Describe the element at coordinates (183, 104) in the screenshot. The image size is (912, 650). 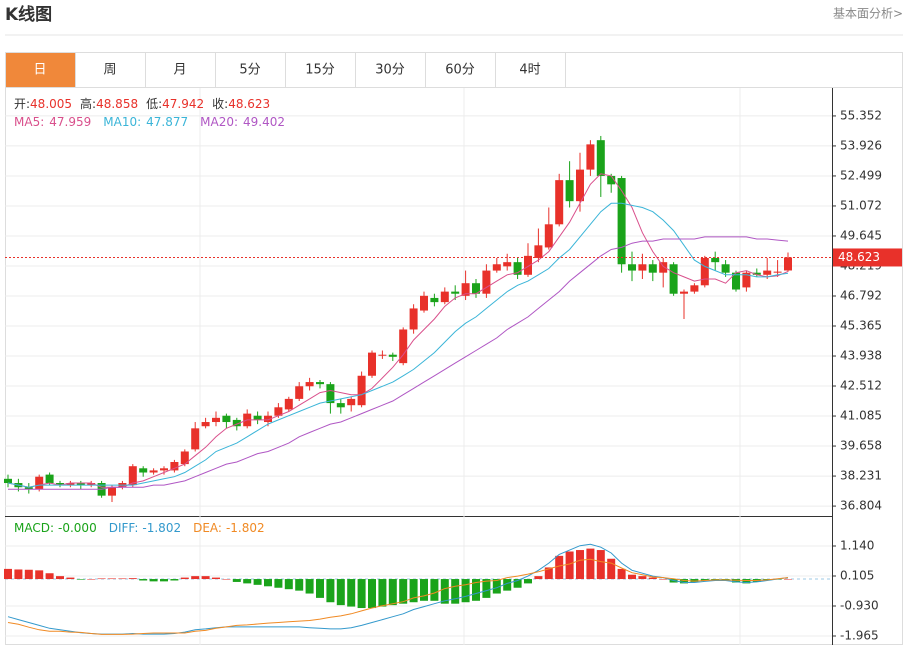
I see `info-value: 47.942` at that location.